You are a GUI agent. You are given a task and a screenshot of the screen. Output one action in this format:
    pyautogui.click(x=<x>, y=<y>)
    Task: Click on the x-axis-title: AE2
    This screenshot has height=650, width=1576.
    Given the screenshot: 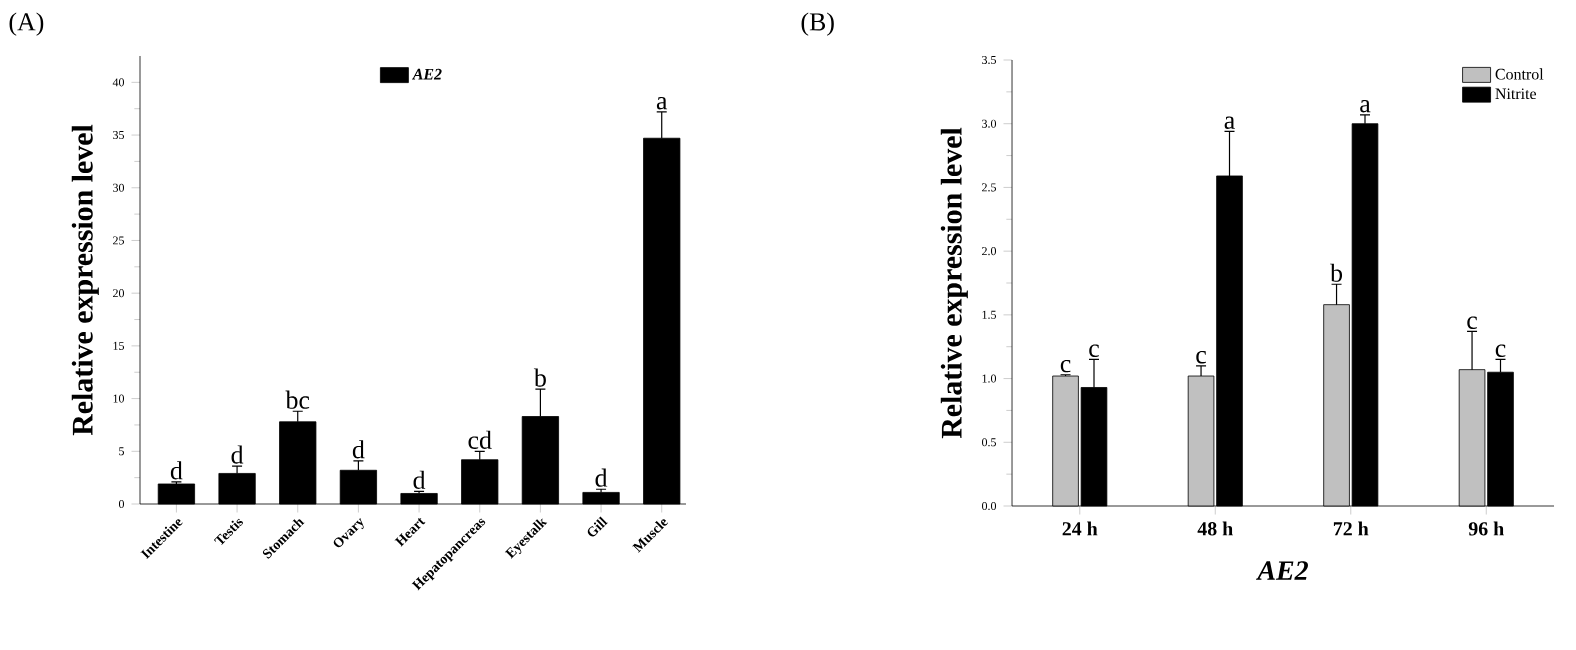 What is the action you would take?
    pyautogui.click(x=1282, y=570)
    